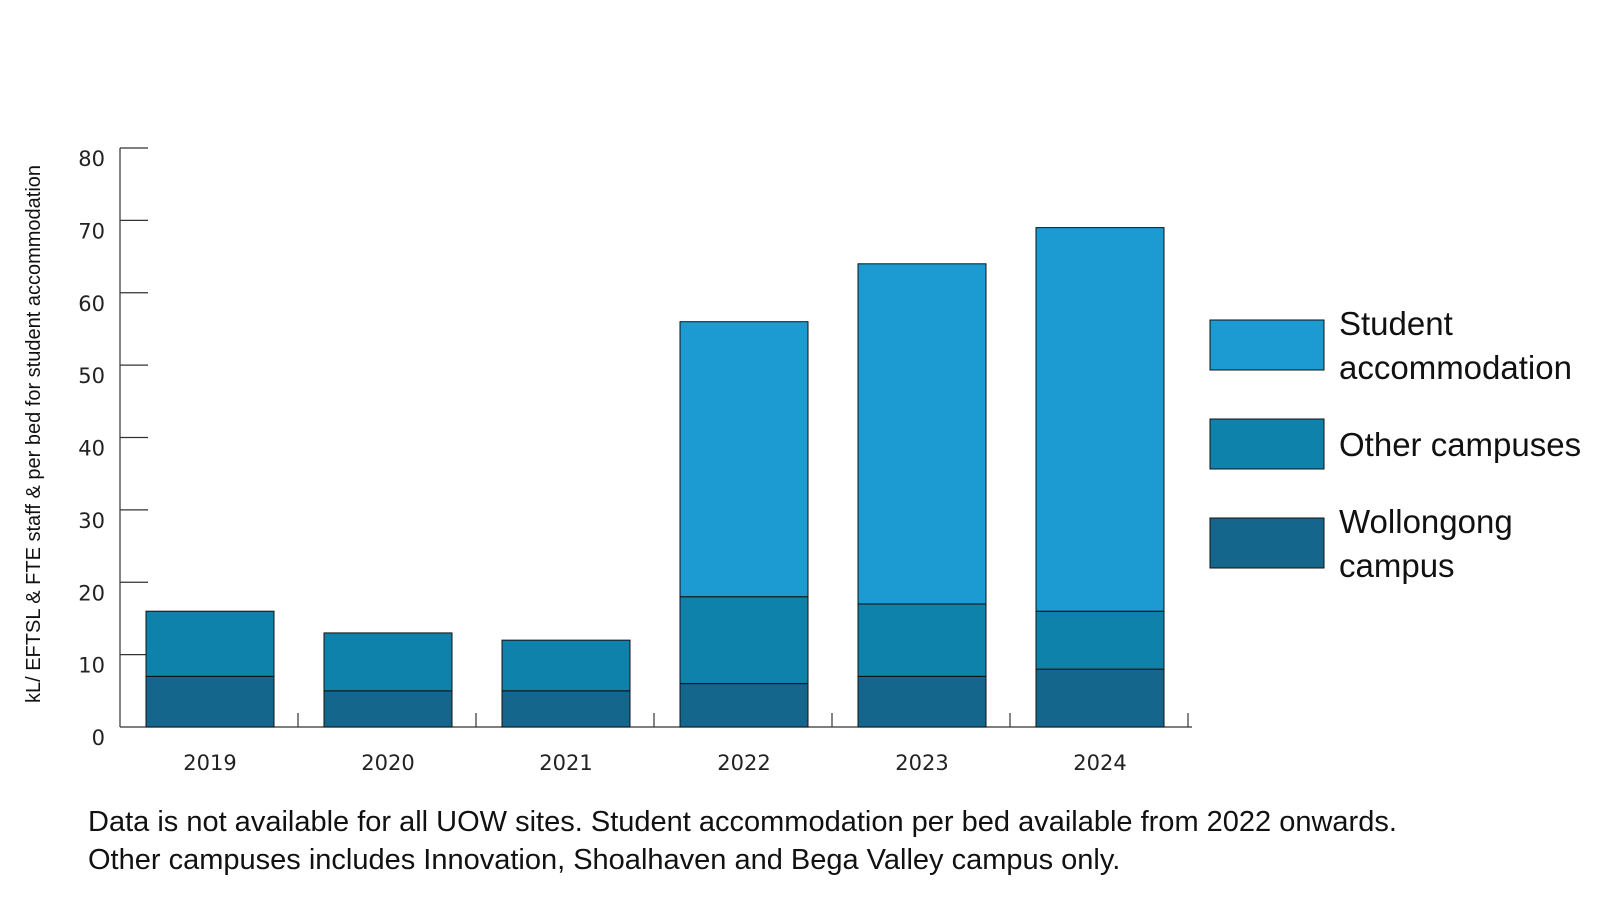 The image size is (1600, 900). I want to click on legend-label: Wollongong, so click(1426, 521).